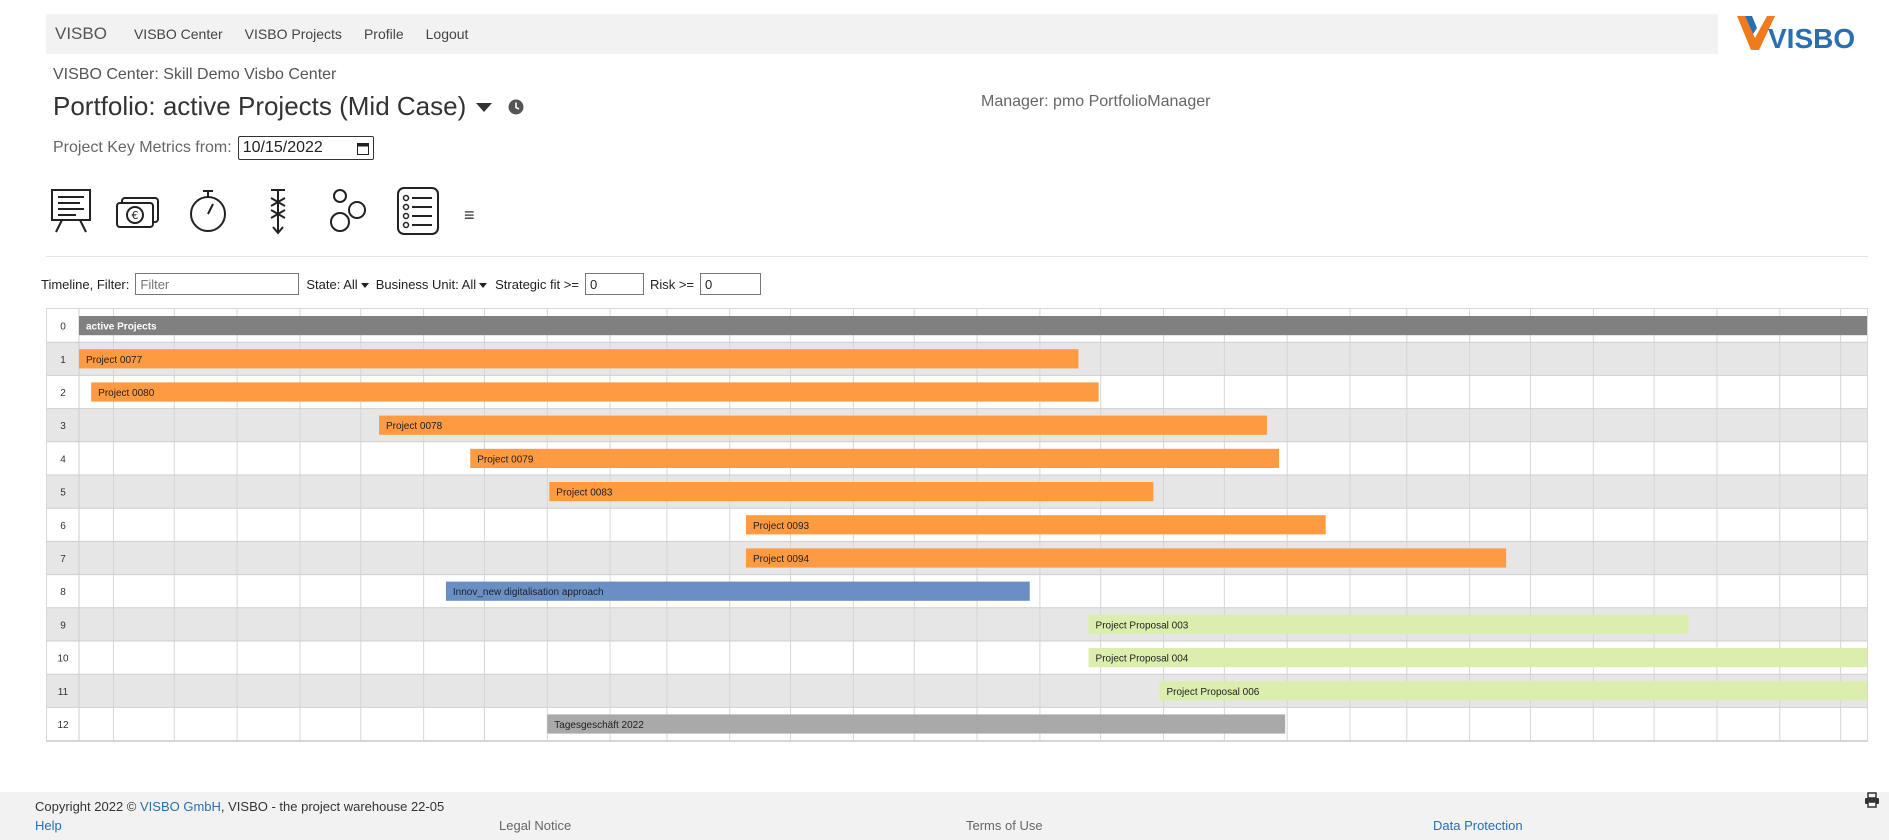  I want to click on dependencies-icon, so click(278, 211).